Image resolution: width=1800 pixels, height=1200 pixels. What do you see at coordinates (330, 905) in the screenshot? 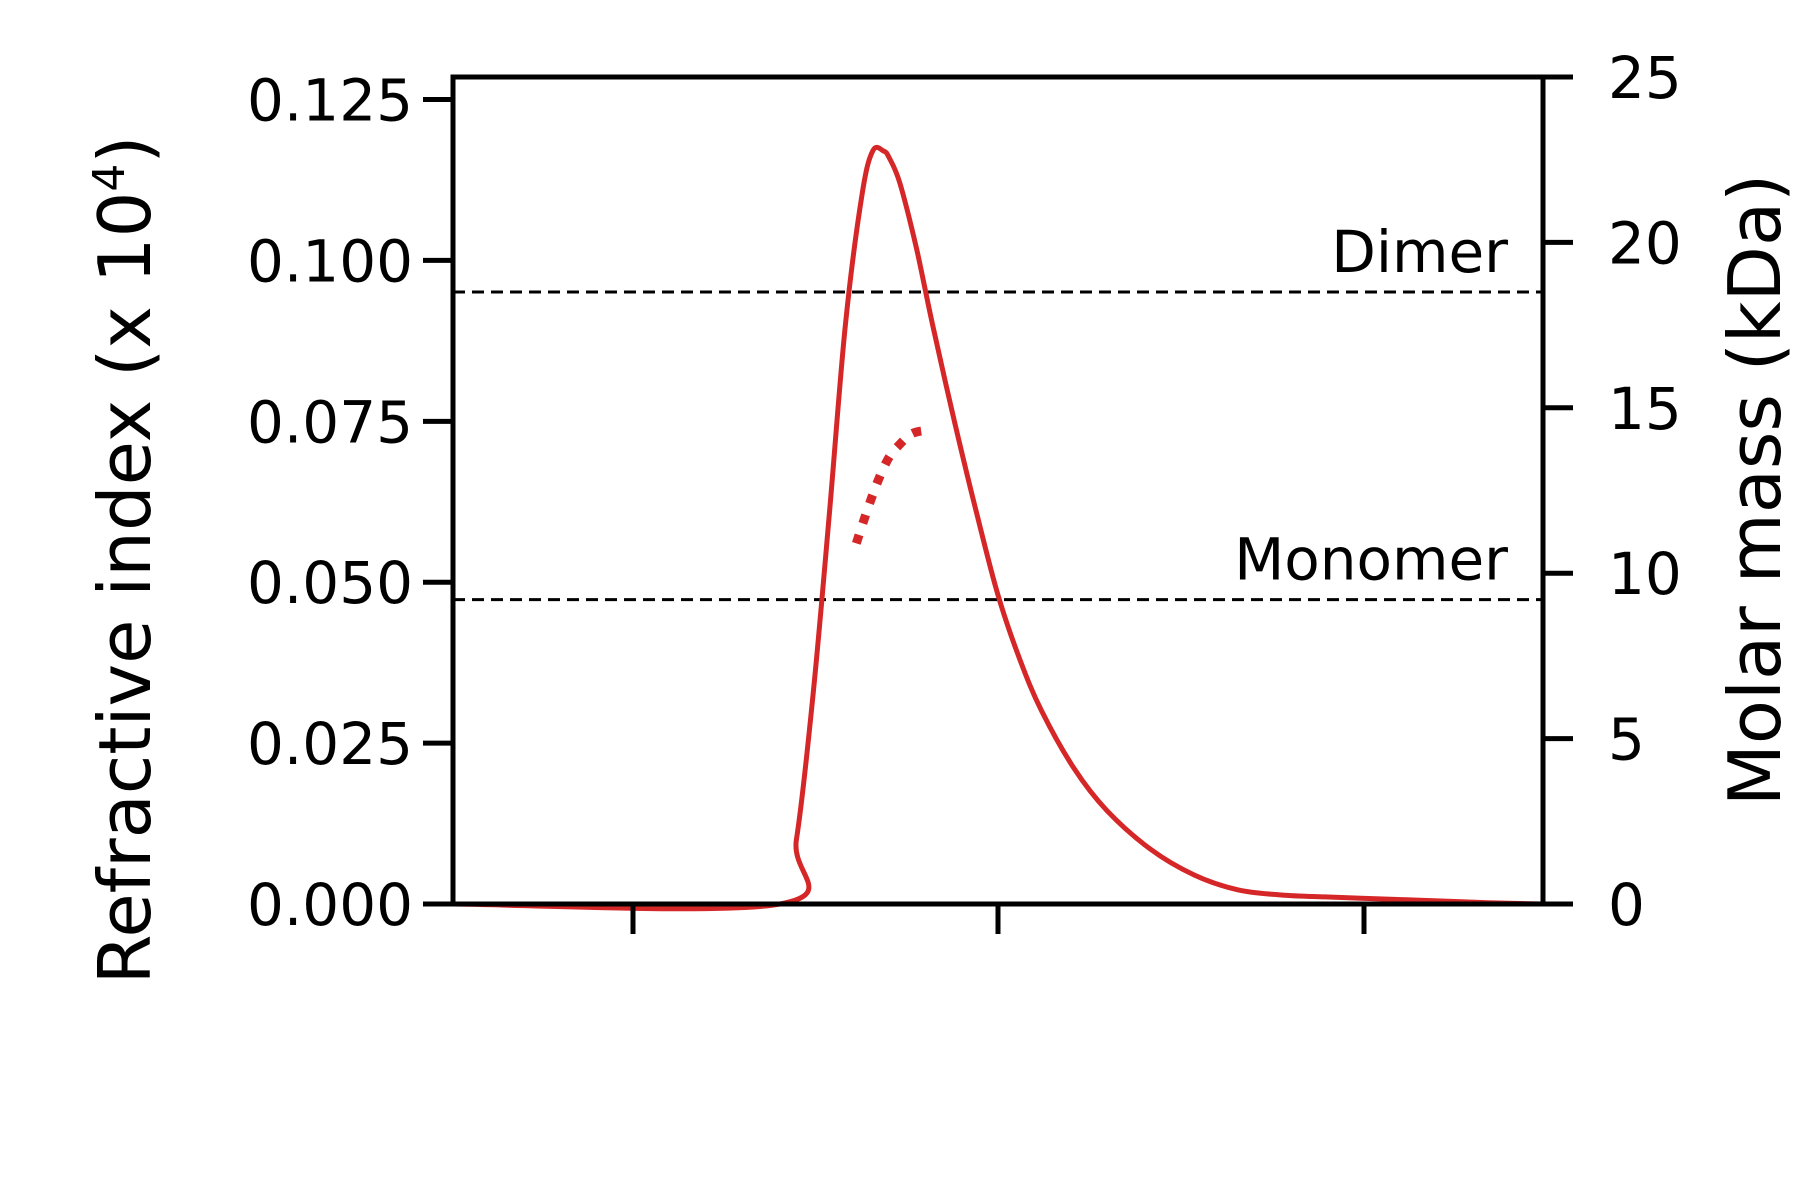
I see `left-tick-label: 0.000` at bounding box center [330, 905].